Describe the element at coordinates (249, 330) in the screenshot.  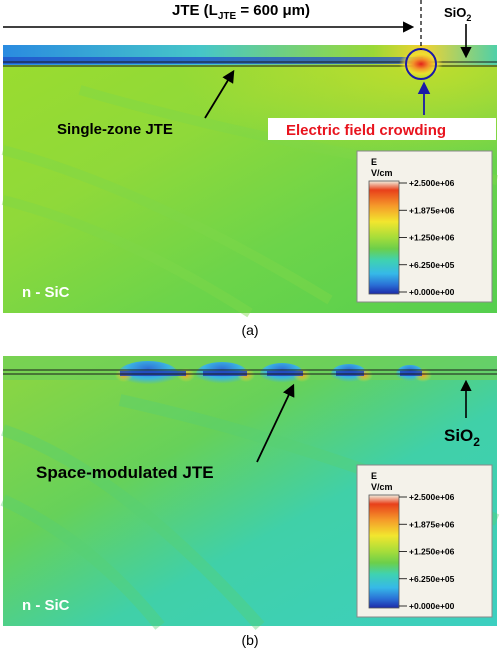
I see `panel-a-caption: (a)` at that location.